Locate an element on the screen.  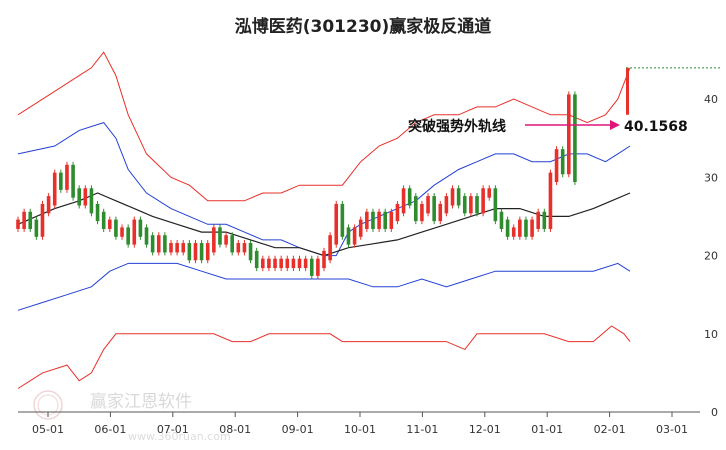
series-line-outer_lower is located at coordinates (324, 357).